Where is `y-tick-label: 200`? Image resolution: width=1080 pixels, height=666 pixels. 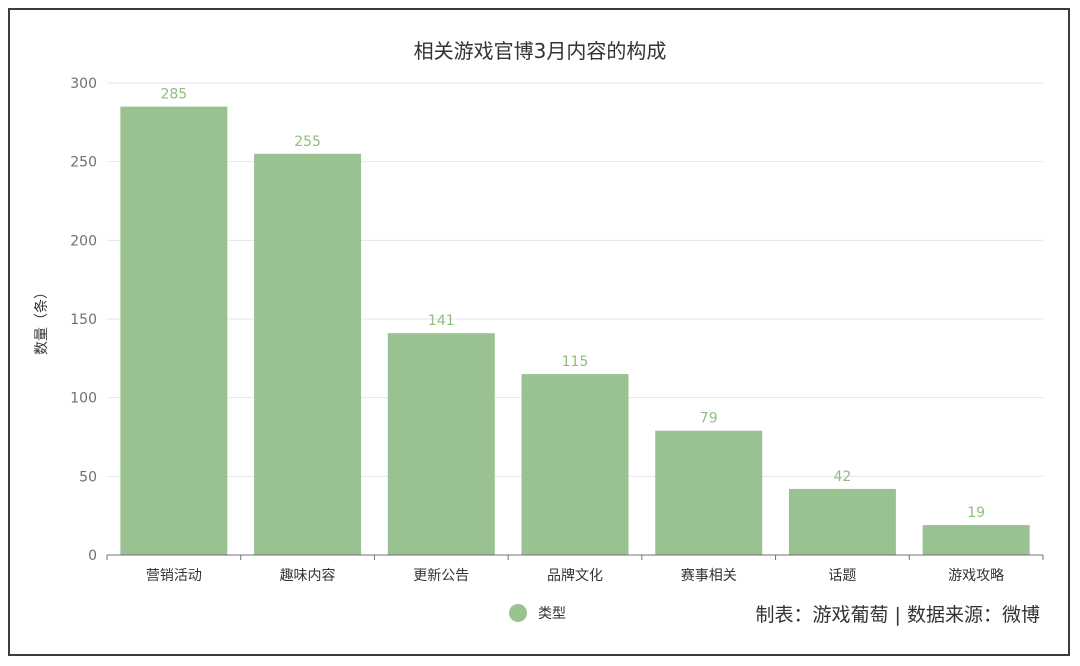
y-tick-label: 200 is located at coordinates (83, 241).